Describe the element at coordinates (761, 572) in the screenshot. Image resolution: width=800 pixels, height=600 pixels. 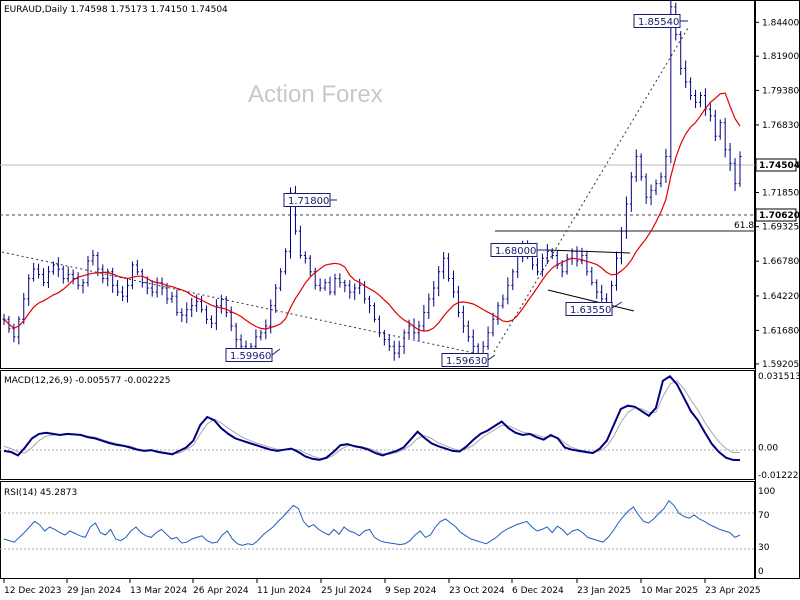
I see `rsi-tick-label: 0` at that location.